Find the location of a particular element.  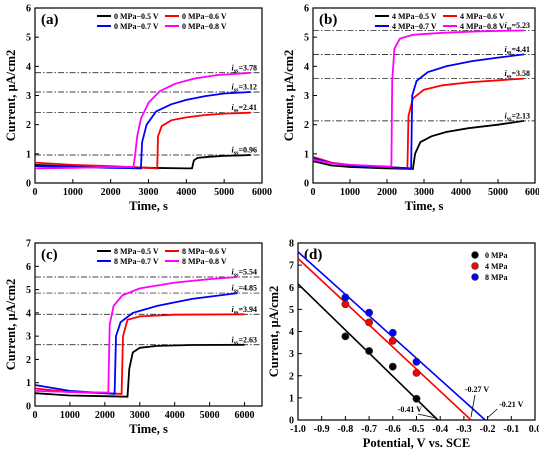

panel-label: (b) is located at coordinates (328, 20).